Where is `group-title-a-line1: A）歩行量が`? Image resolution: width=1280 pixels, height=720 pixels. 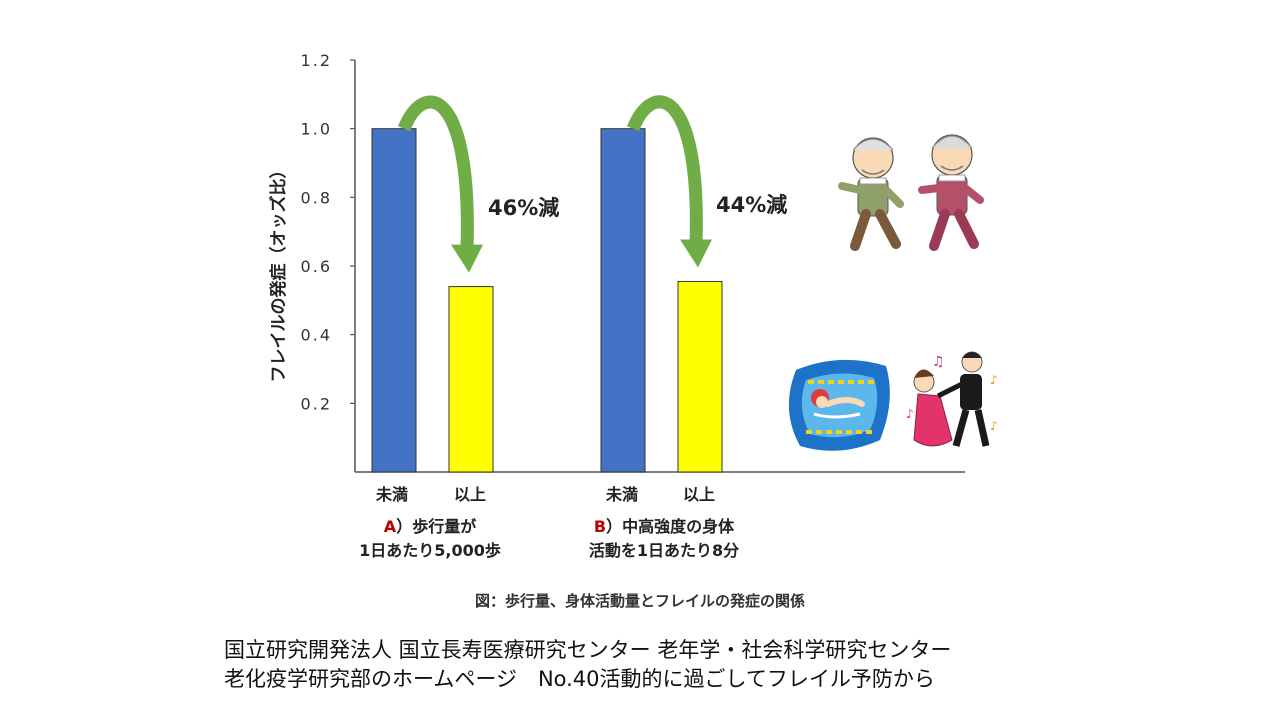
group-title-a-line1: A）歩行量が is located at coordinates (430, 526).